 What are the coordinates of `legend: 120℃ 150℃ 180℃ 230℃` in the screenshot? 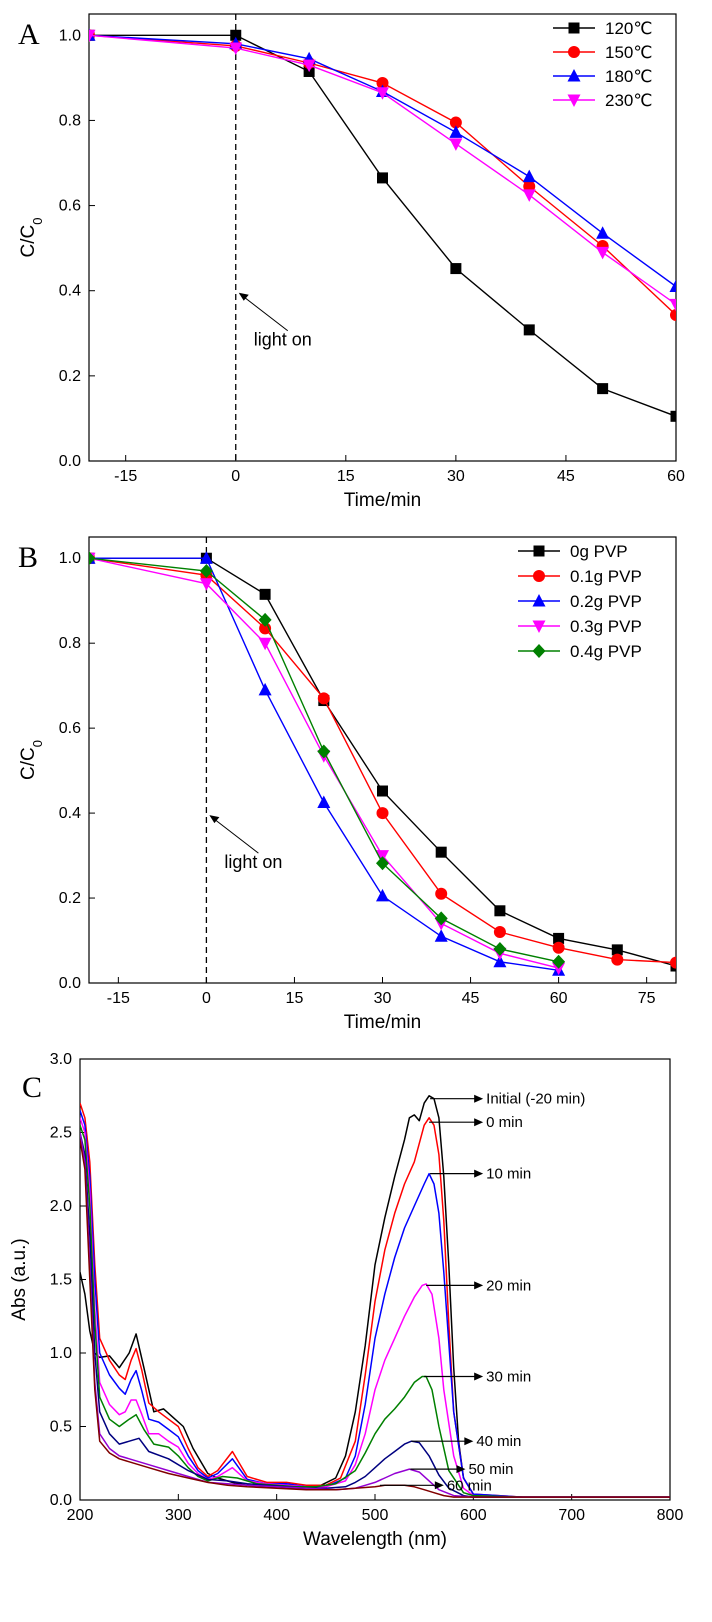 It's located at (602, 64).